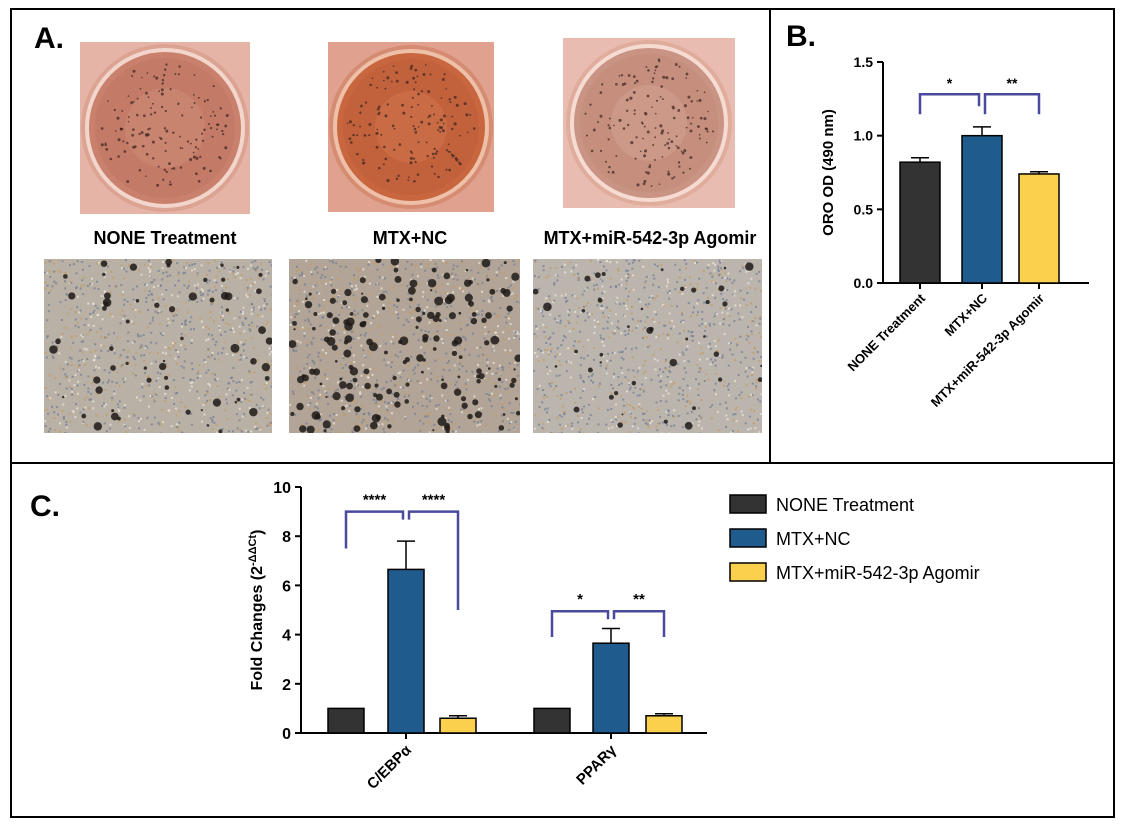 This screenshot has height=826, width=1125. I want to click on chart-b-ylabel: ORO OD (490 nm), so click(828, 172).